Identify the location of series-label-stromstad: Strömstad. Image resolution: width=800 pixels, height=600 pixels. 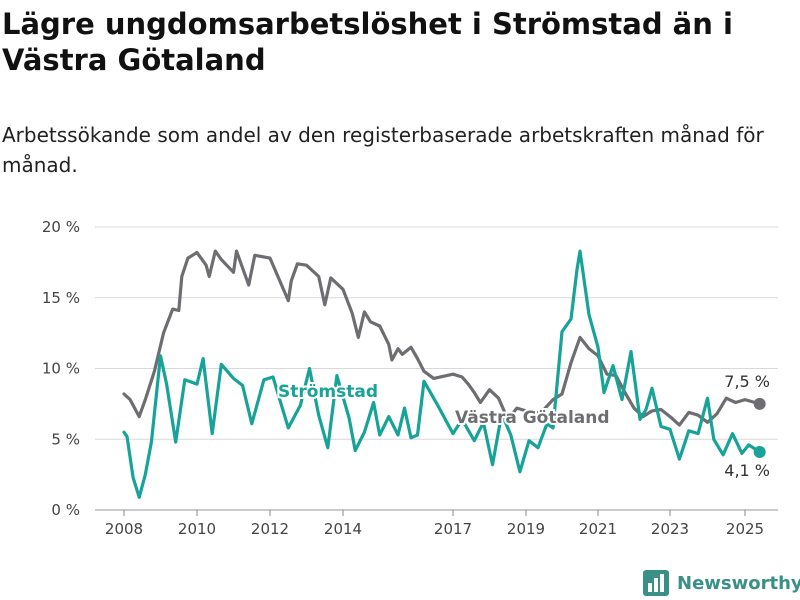
(328, 392).